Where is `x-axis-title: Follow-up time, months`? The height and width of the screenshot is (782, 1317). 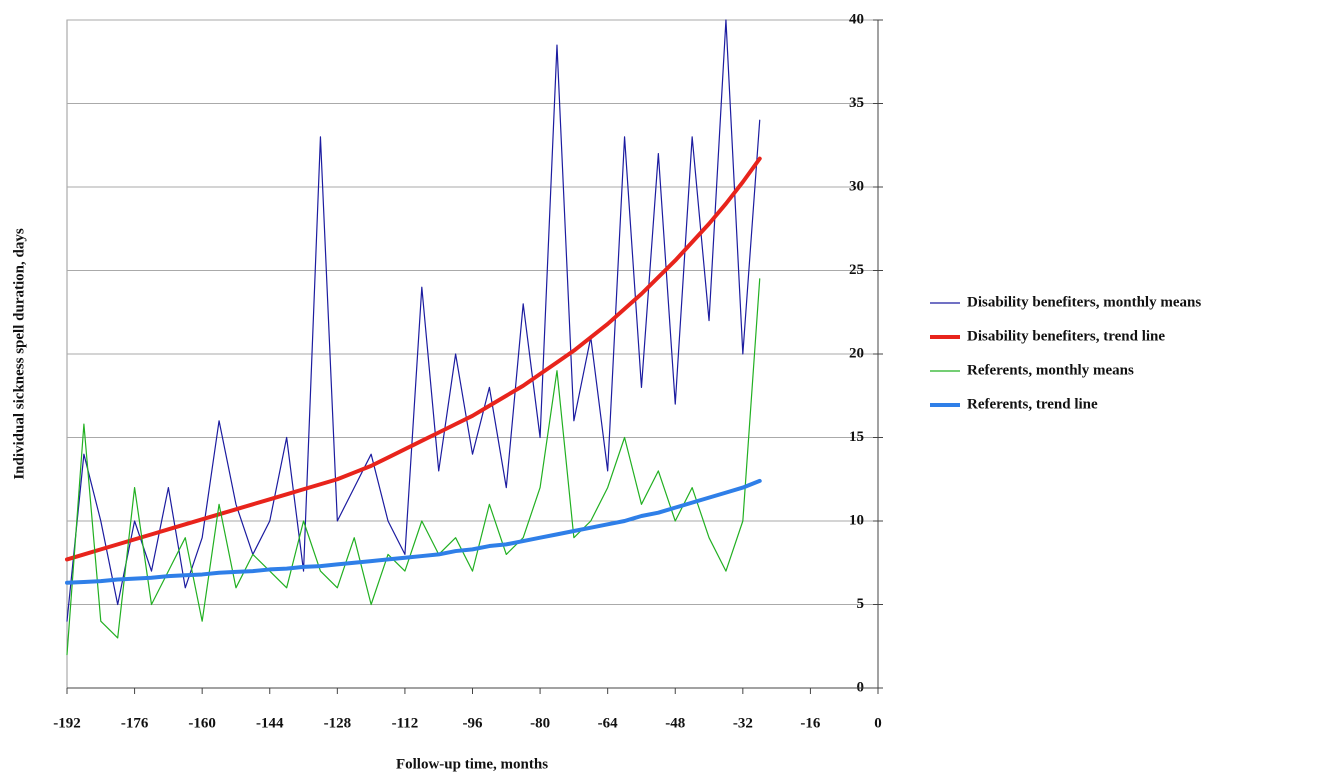
x-axis-title: Follow-up time, months is located at coordinates (472, 764).